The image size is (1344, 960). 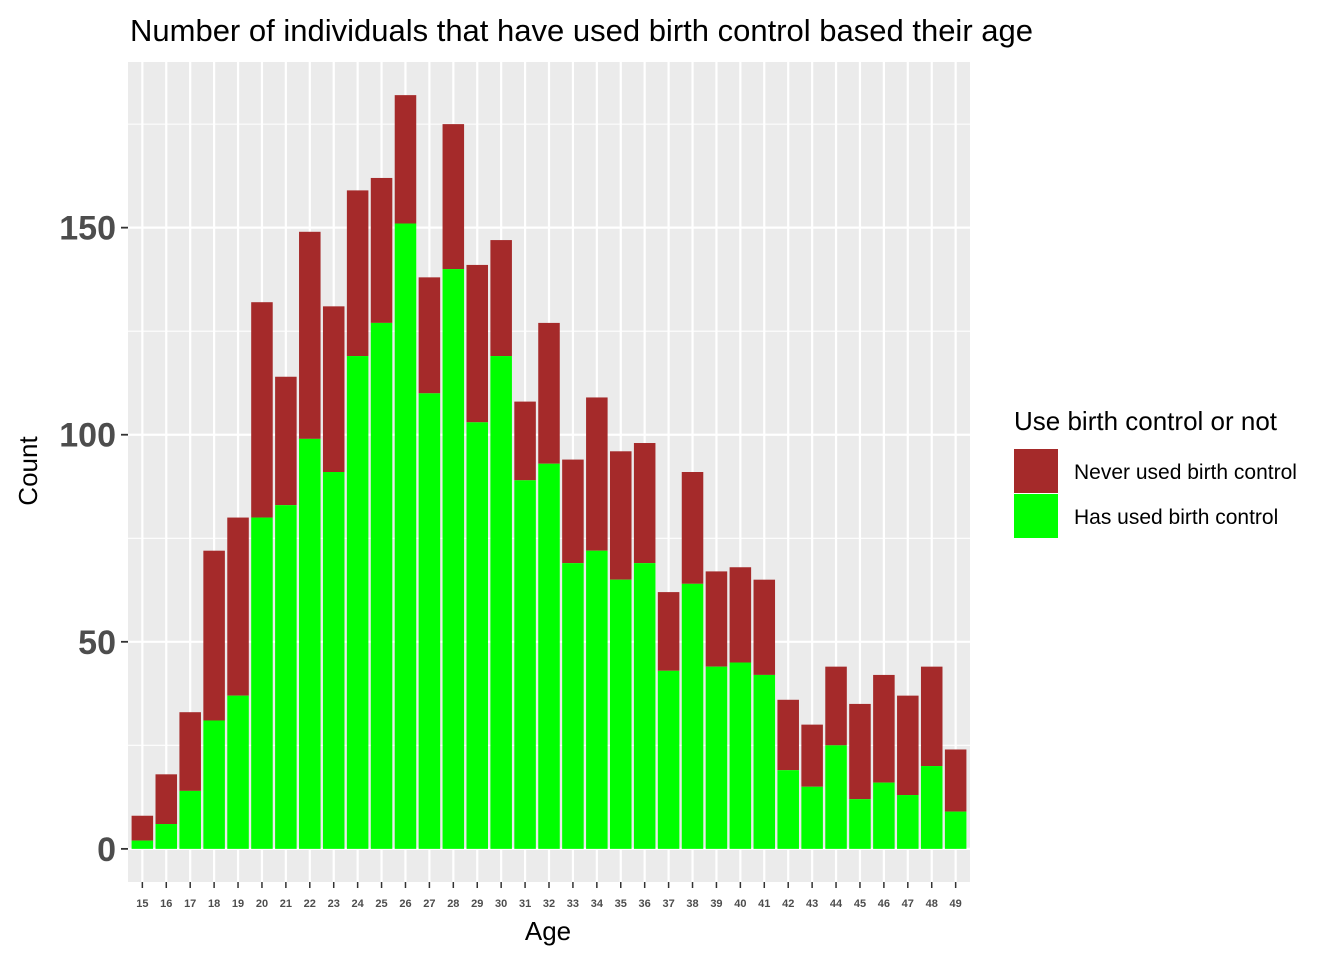 What do you see at coordinates (1036, 516) in the screenshot?
I see `legend-swatch` at bounding box center [1036, 516].